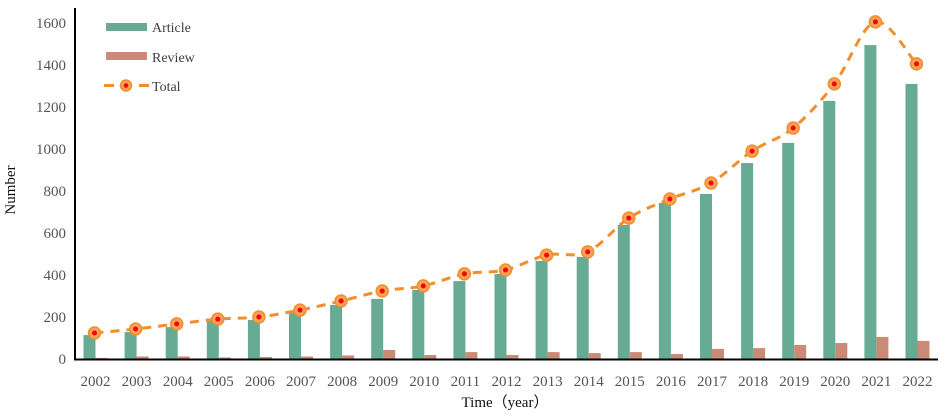  Describe the element at coordinates (51, 24) in the screenshot. I see `y-tick-label: 1600` at that location.